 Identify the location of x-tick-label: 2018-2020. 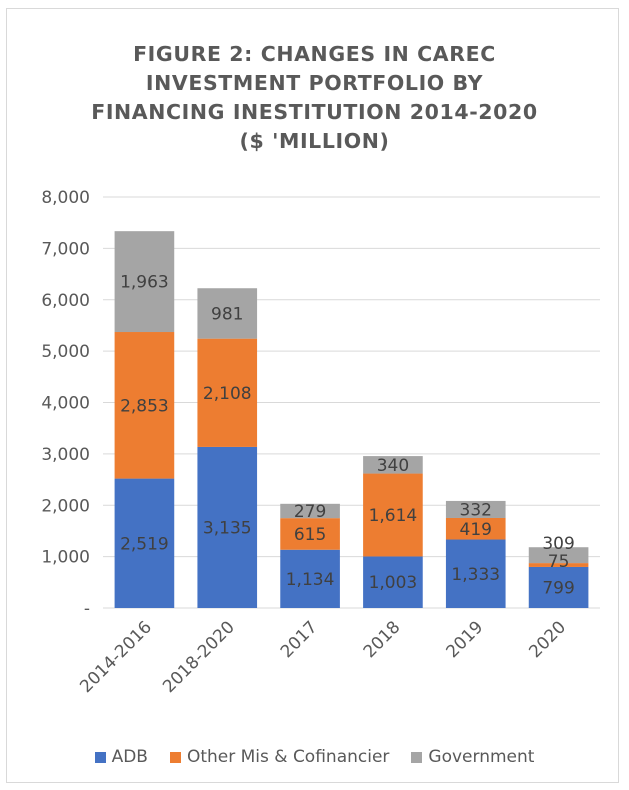
(199, 657).